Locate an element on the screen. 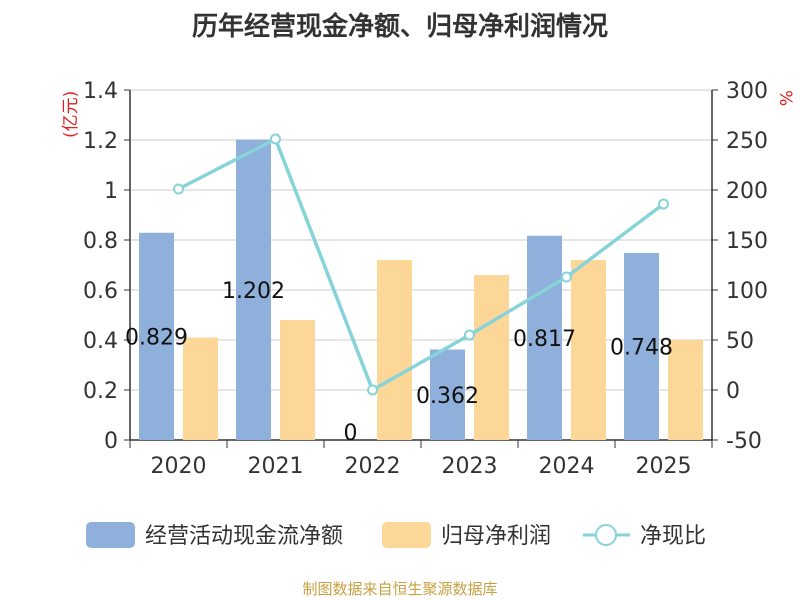  left-tick-label: 1.4 is located at coordinates (100, 91).